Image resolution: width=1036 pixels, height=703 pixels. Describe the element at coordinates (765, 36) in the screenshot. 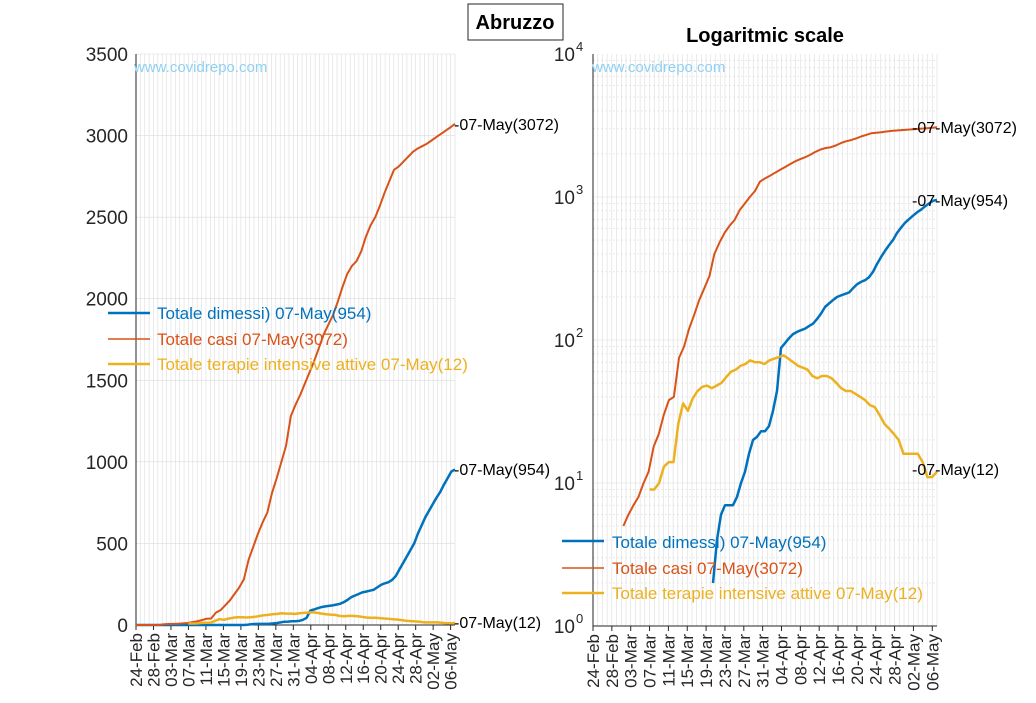

I see `log-panel-title: Logaritmic scale` at that location.